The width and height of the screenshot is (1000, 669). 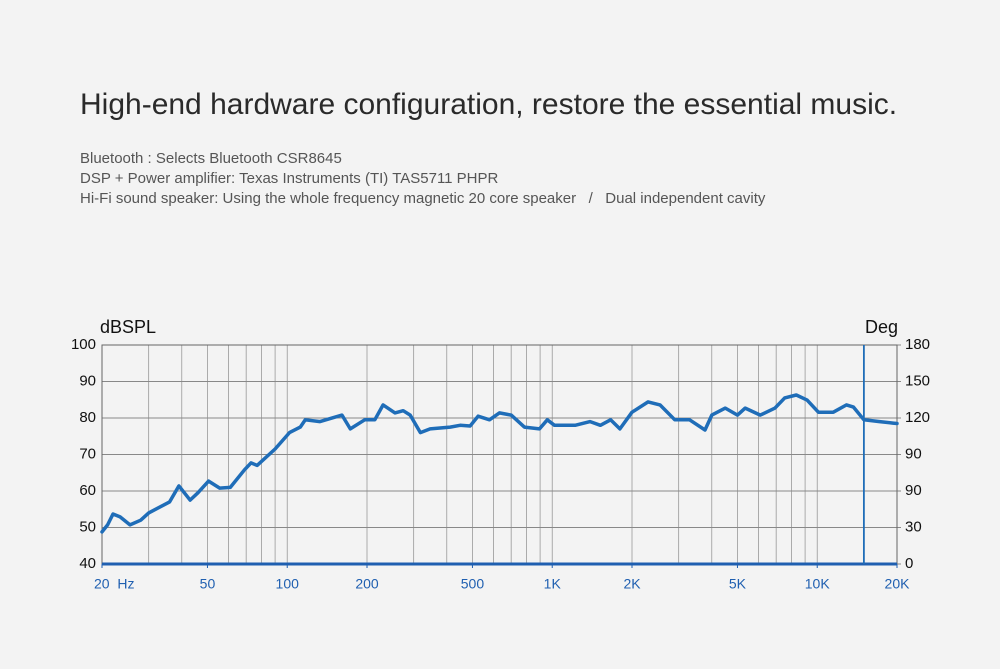 I want to click on y2-tick-label: 0, so click(x=909, y=563).